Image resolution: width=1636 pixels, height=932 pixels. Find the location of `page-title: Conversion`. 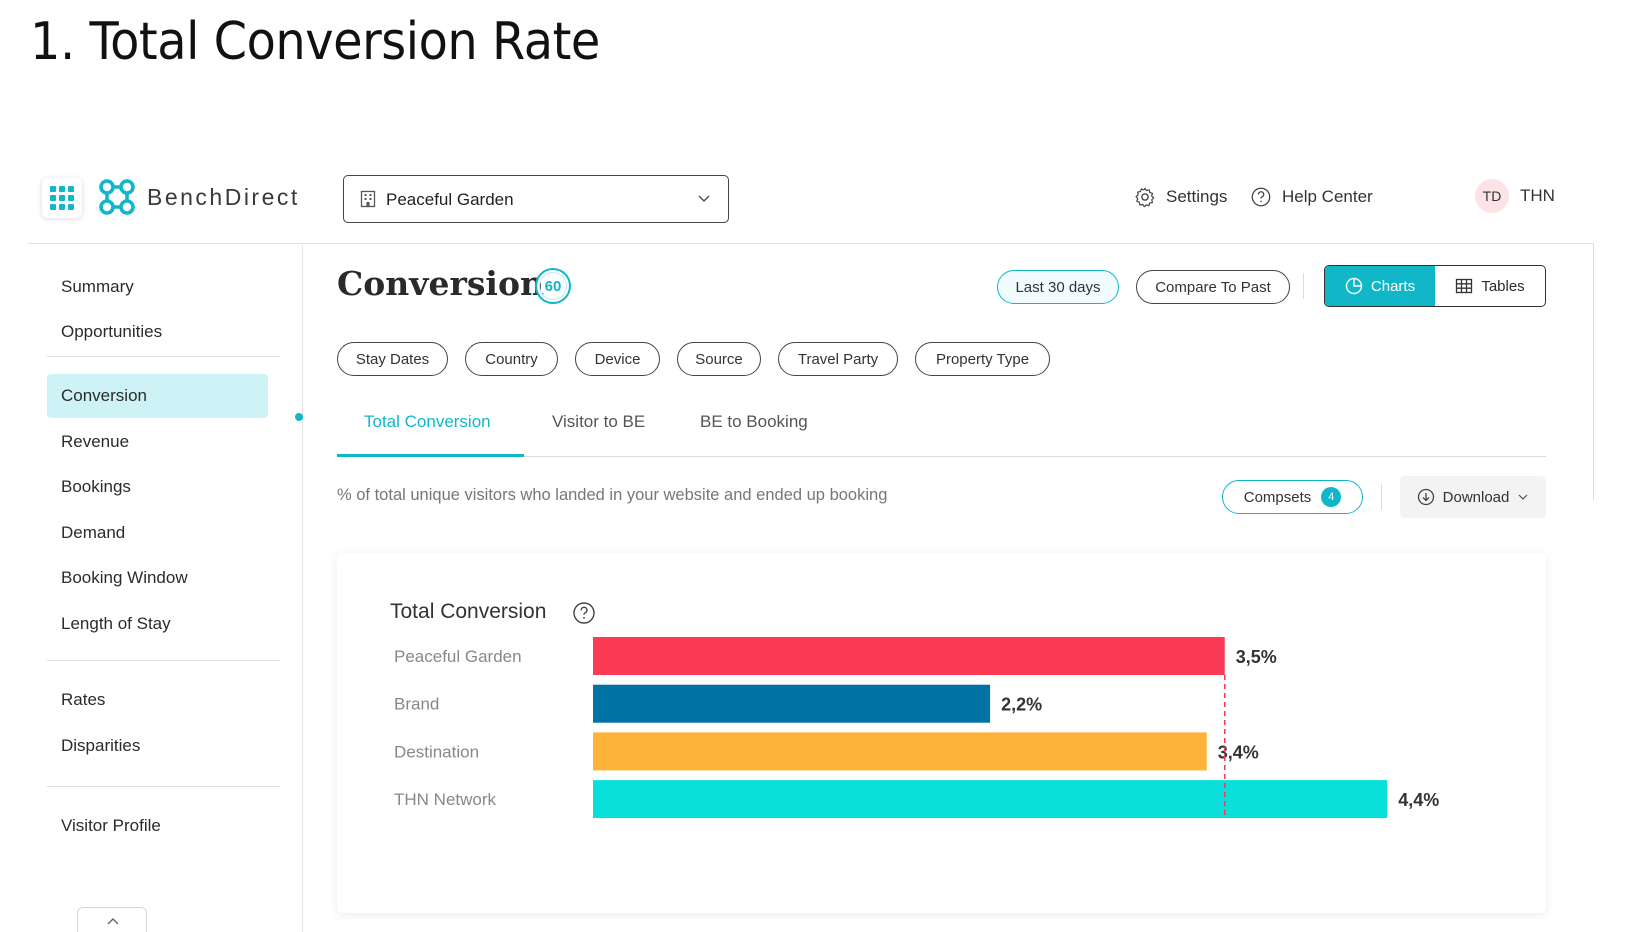

page-title: Conversion is located at coordinates (440, 283).